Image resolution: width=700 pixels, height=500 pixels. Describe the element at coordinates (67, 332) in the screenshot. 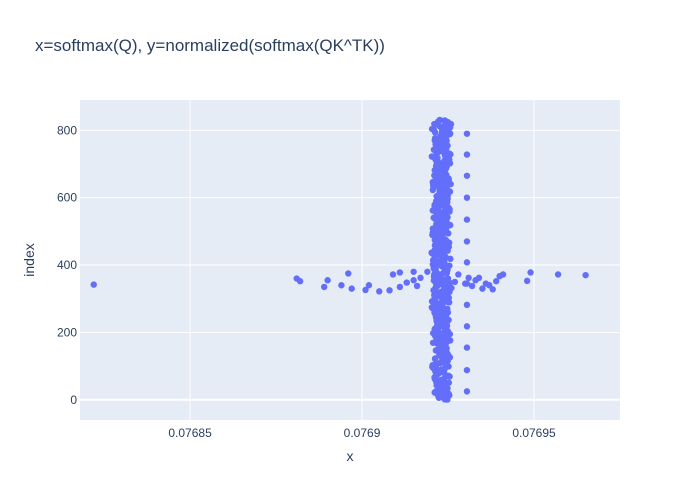

I see `y-tick-label: 200` at that location.